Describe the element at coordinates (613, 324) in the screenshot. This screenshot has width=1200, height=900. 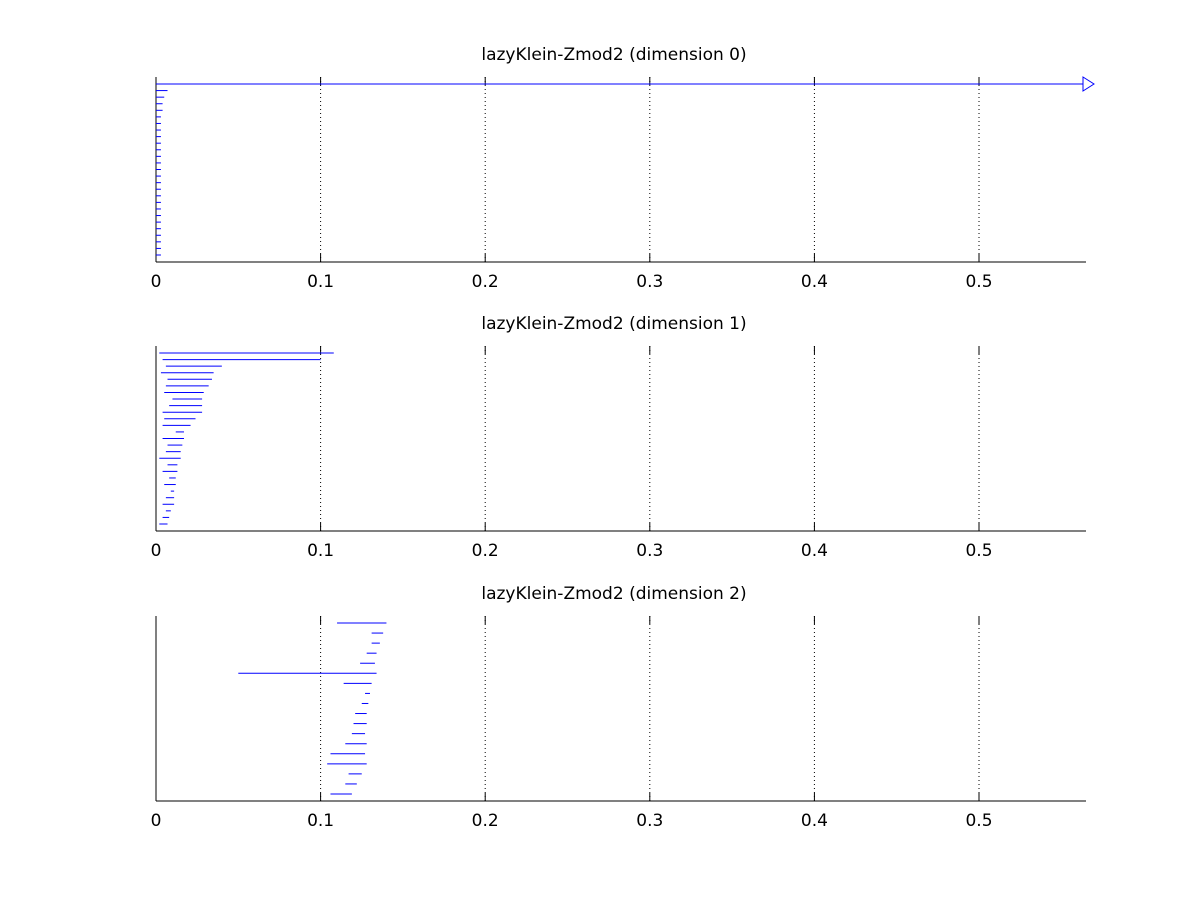
I see `panel-title: lazyKlein-Zmod2 (dimension 1)` at that location.